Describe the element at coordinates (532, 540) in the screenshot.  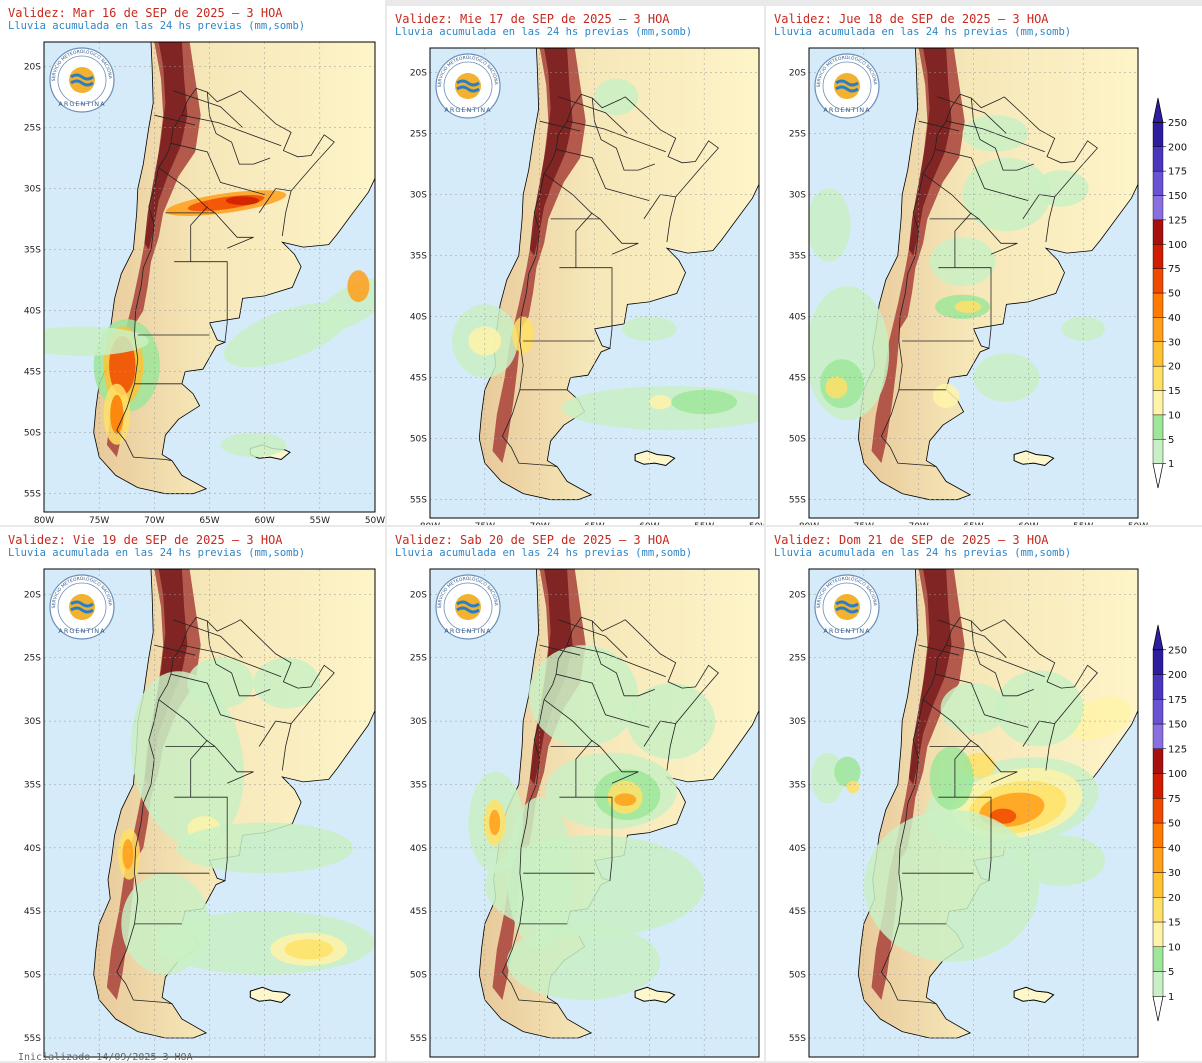
I see `panel-title: Validez: Sab 20 de SEP de 2025 – 3 HOA` at that location.